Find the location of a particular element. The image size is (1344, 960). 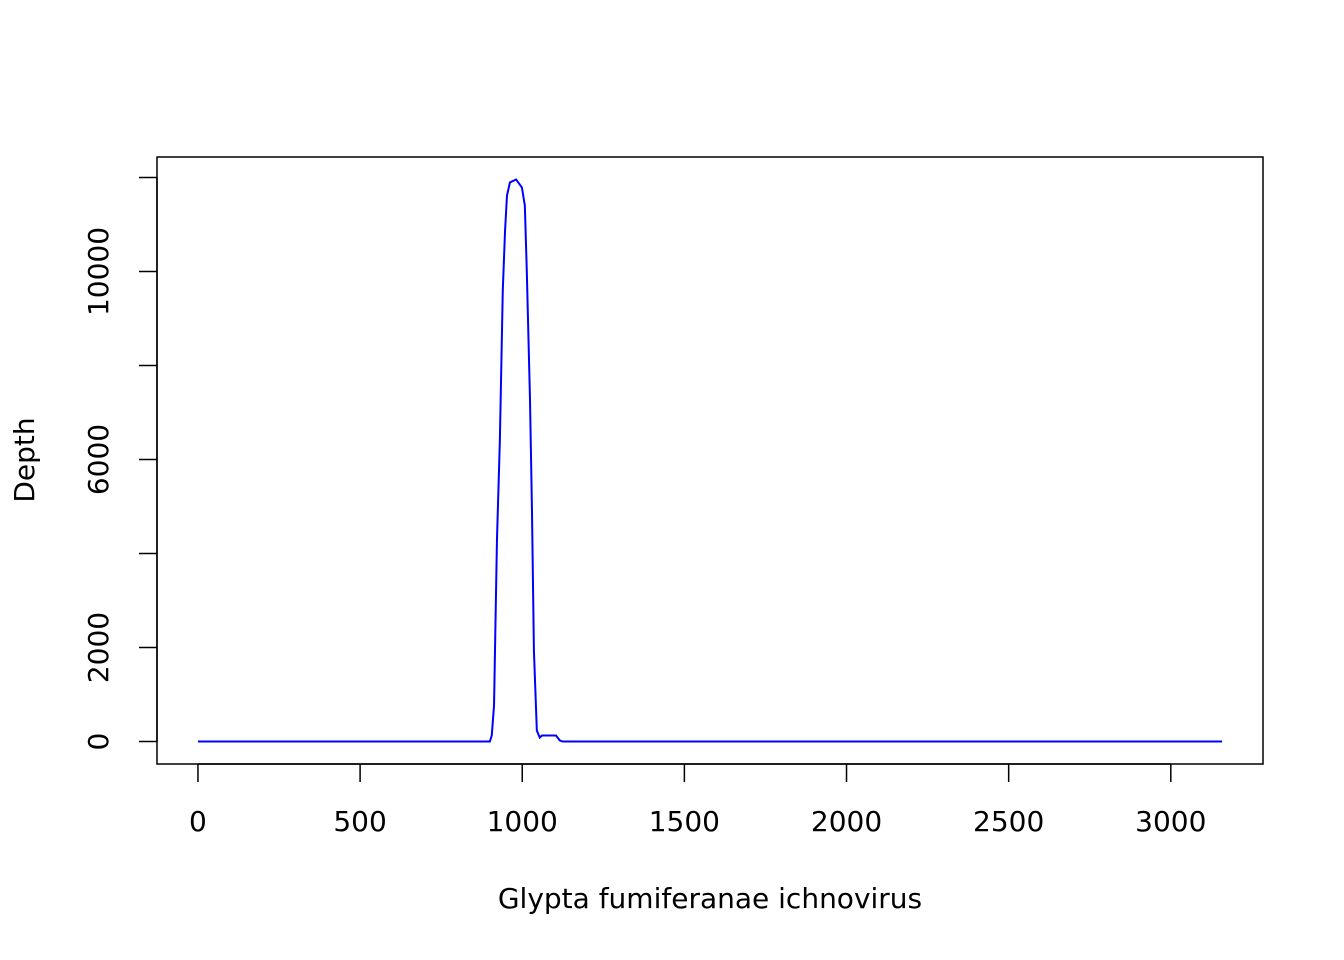

x-tick-label: 1500 is located at coordinates (684, 821).